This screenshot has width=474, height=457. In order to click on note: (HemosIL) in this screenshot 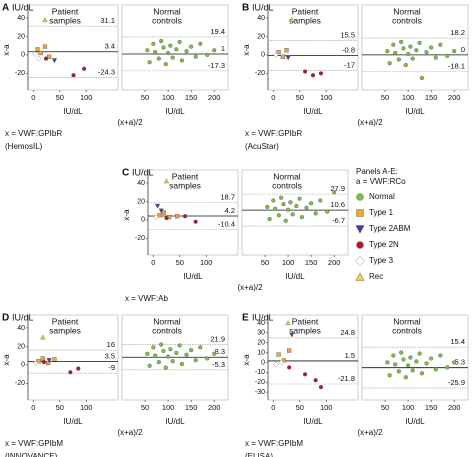, I will do `click(24, 146)`.